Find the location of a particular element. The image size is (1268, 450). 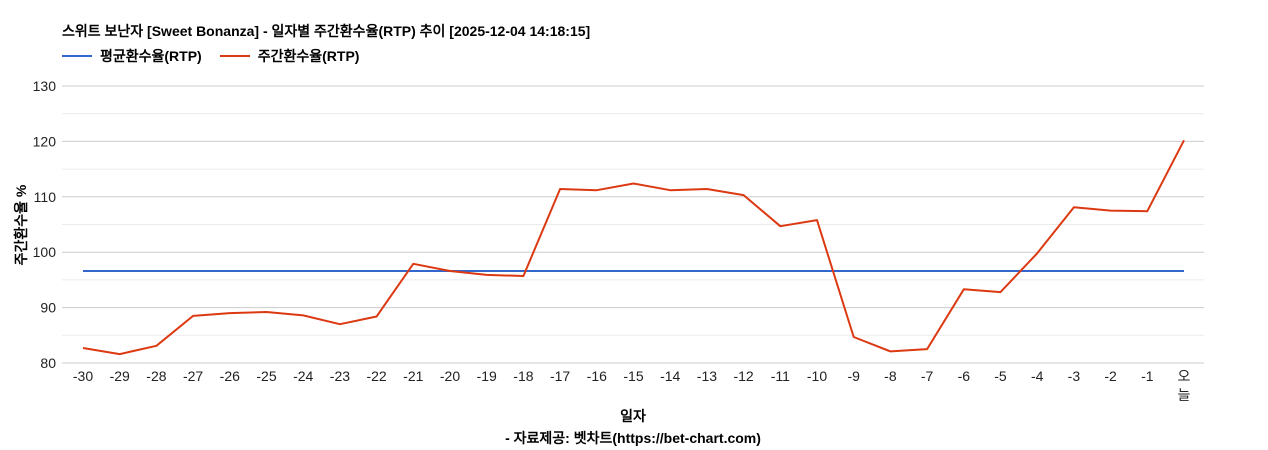

y-tick-label: 100 is located at coordinates (45, 252).